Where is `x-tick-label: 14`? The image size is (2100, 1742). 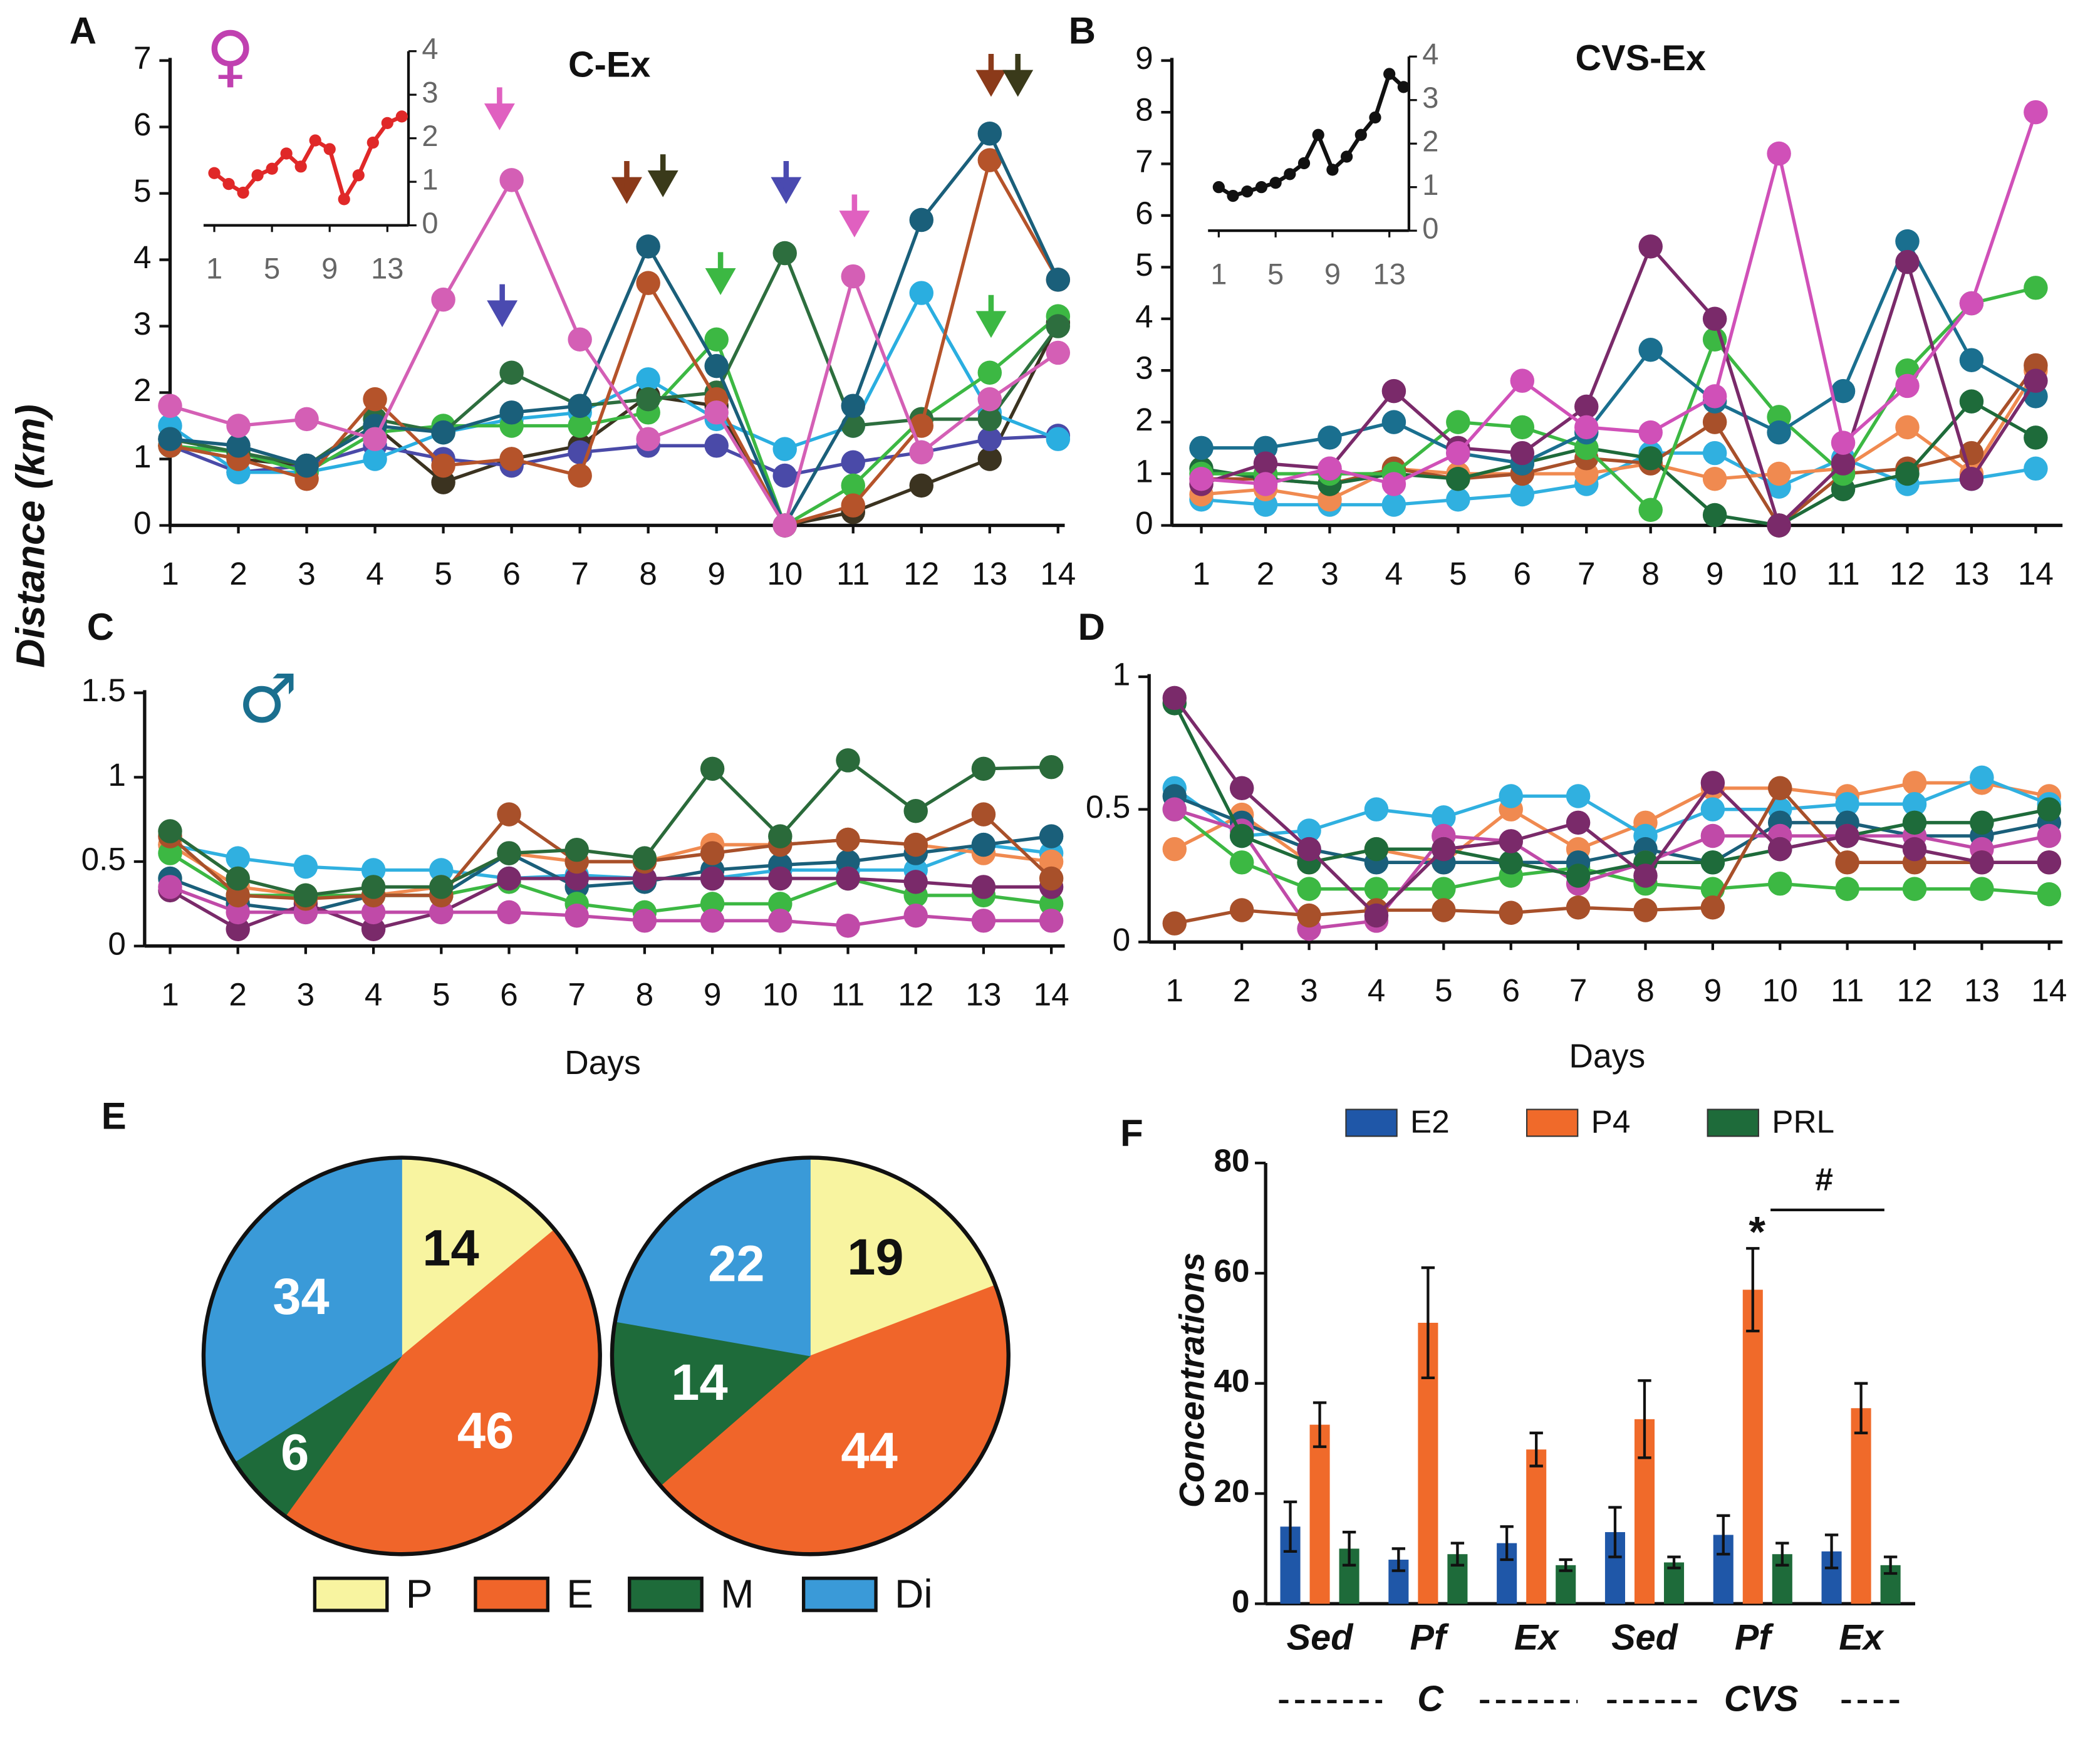
x-tick-label: 14 is located at coordinates (1058, 574).